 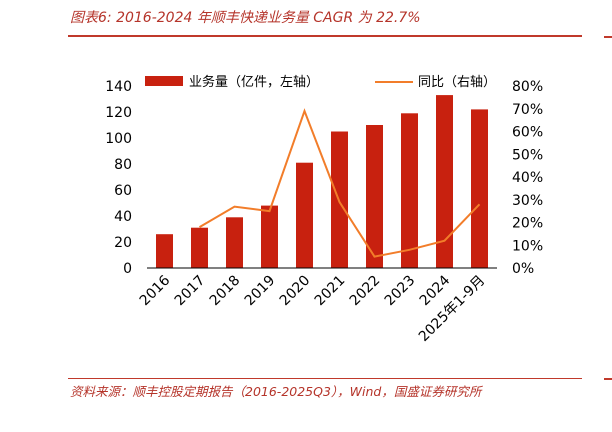 I want to click on left-tick-label: 0, so click(x=127, y=269).